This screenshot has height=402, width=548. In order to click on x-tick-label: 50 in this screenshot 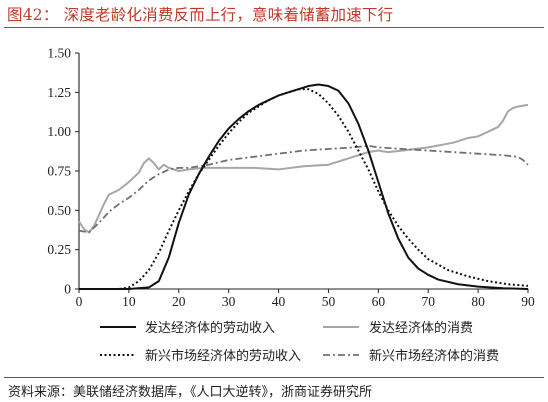, I will do `click(329, 301)`.